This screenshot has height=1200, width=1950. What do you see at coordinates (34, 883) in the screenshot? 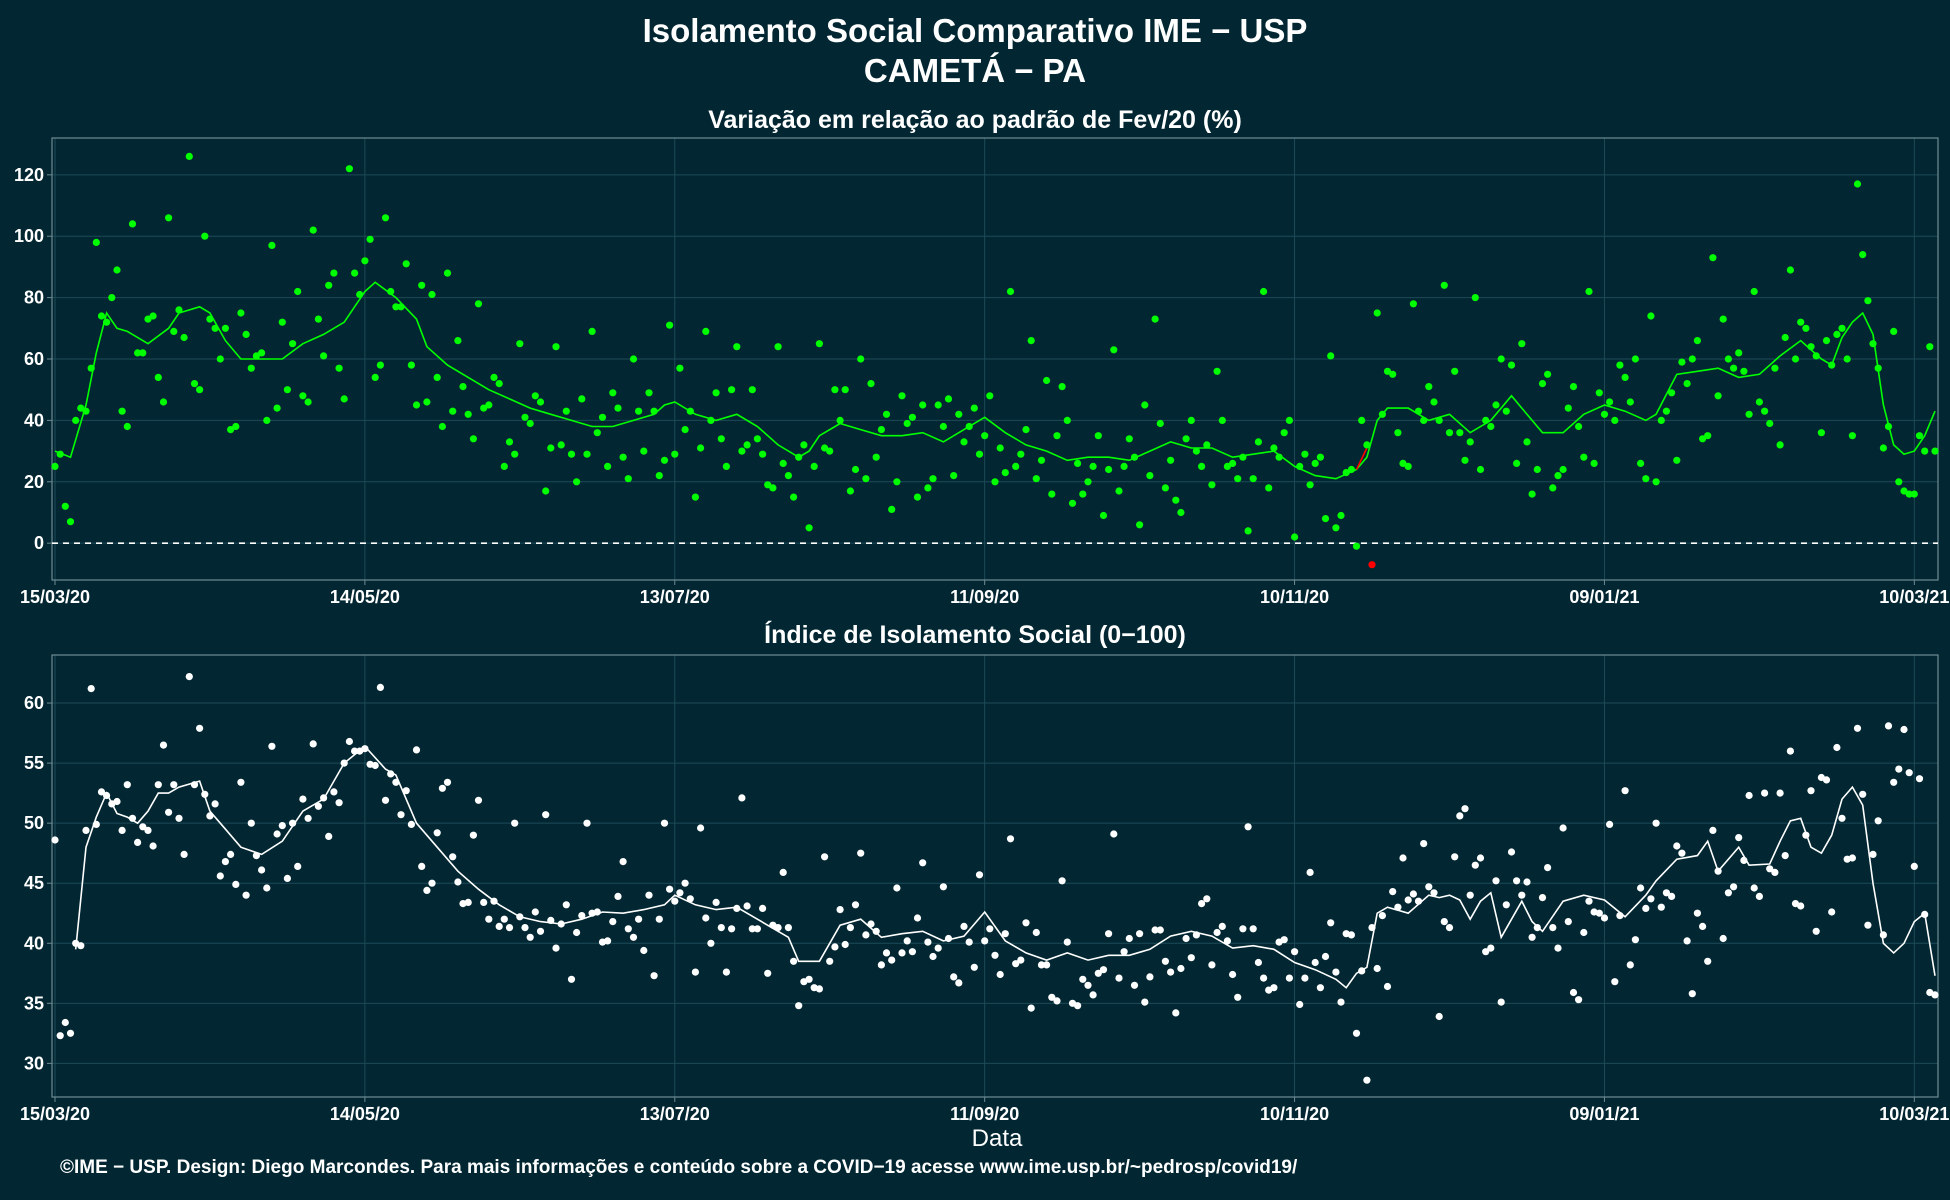
I see `y-tick-label: 45` at bounding box center [34, 883].